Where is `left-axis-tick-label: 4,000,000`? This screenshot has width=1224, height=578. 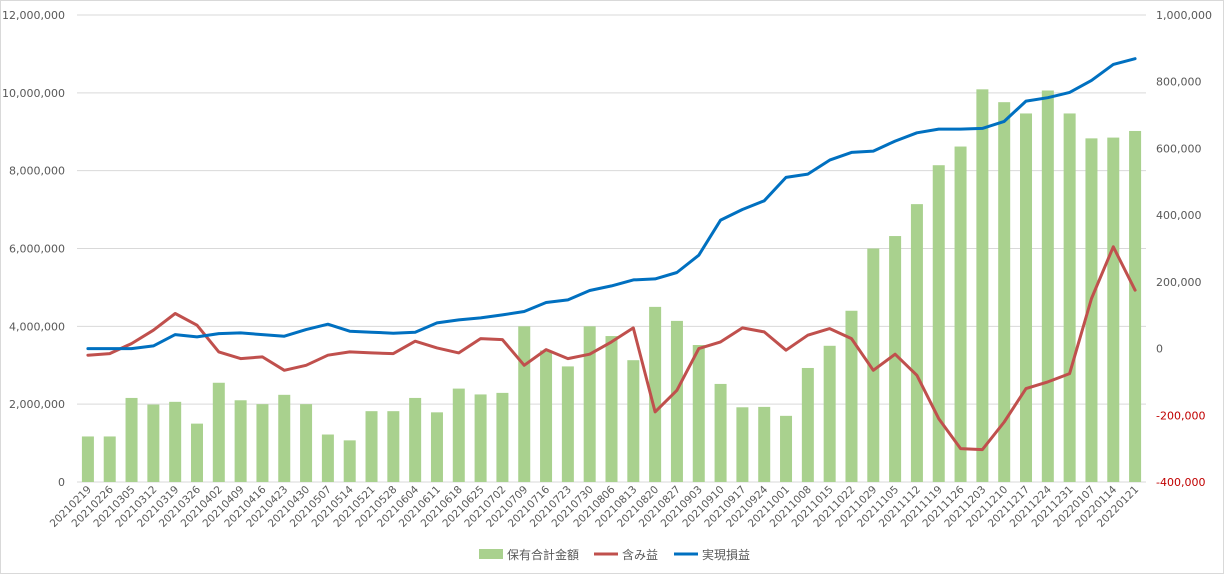 left-axis-tick-label: 4,000,000 is located at coordinates (37, 326).